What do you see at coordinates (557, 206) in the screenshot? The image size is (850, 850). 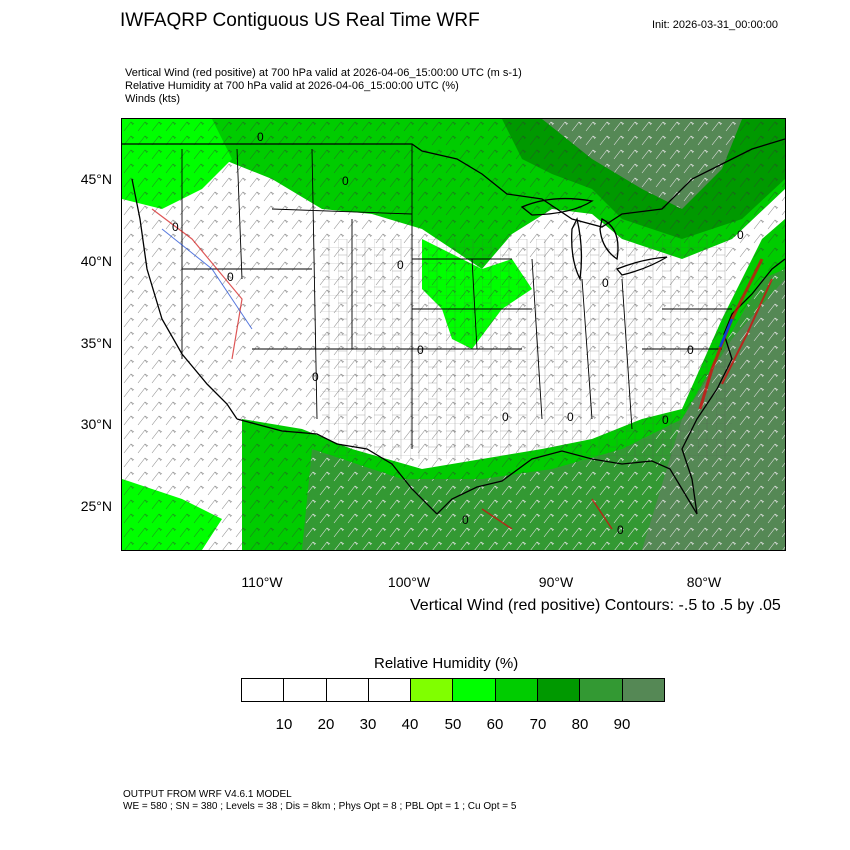 I see `lake-superior` at bounding box center [557, 206].